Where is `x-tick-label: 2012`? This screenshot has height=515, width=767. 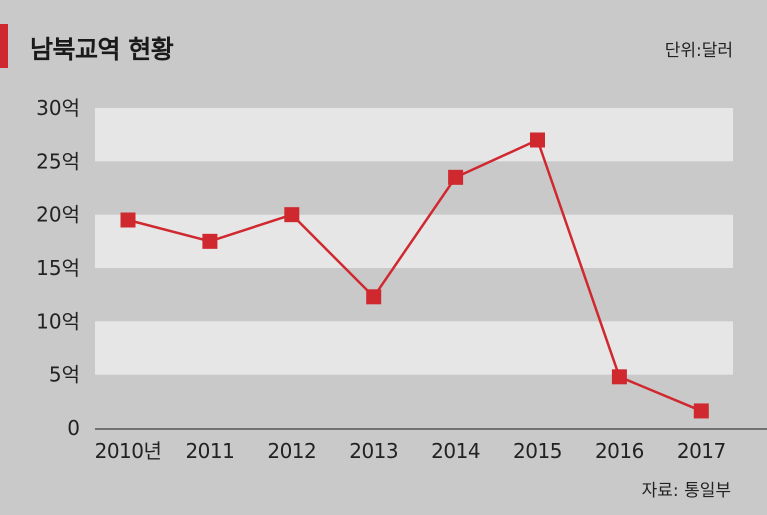 x-tick-label: 2012 is located at coordinates (291, 451).